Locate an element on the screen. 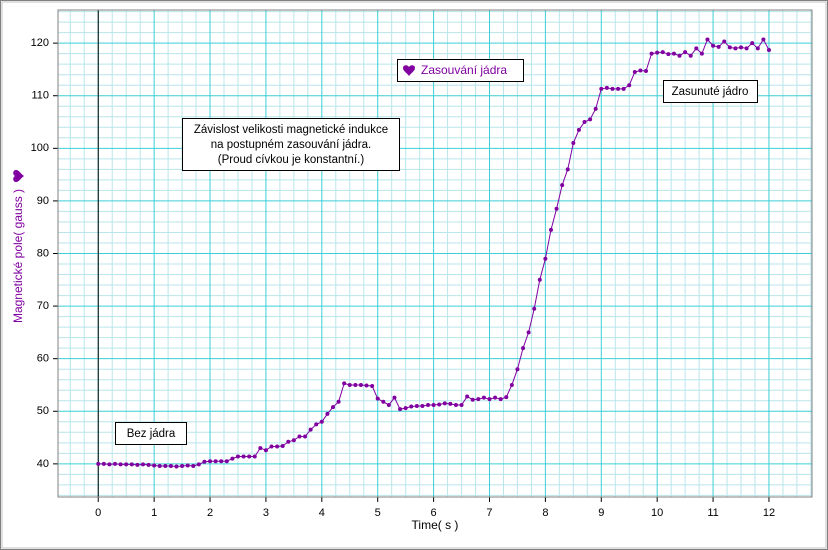 This screenshot has width=828, height=550. y-tick-label: 70 is located at coordinates (43, 306).